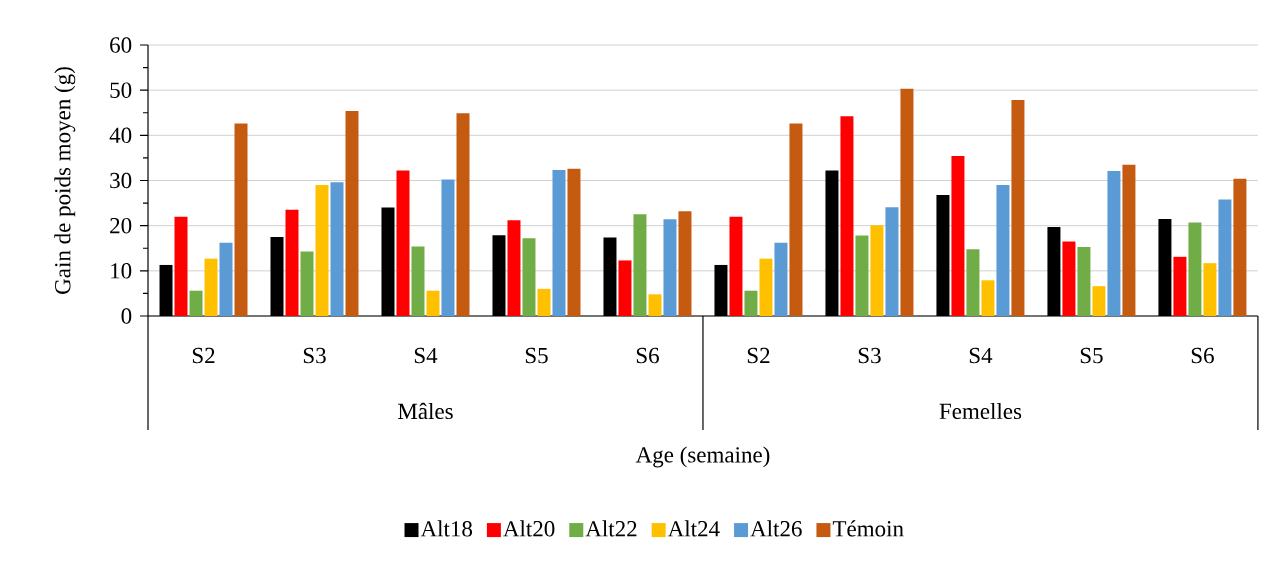 Image resolution: width=1274 pixels, height=562 pixels. Describe the element at coordinates (65, 180) in the screenshot. I see `y-axis-title: Gain de poids moyen (g)` at that location.